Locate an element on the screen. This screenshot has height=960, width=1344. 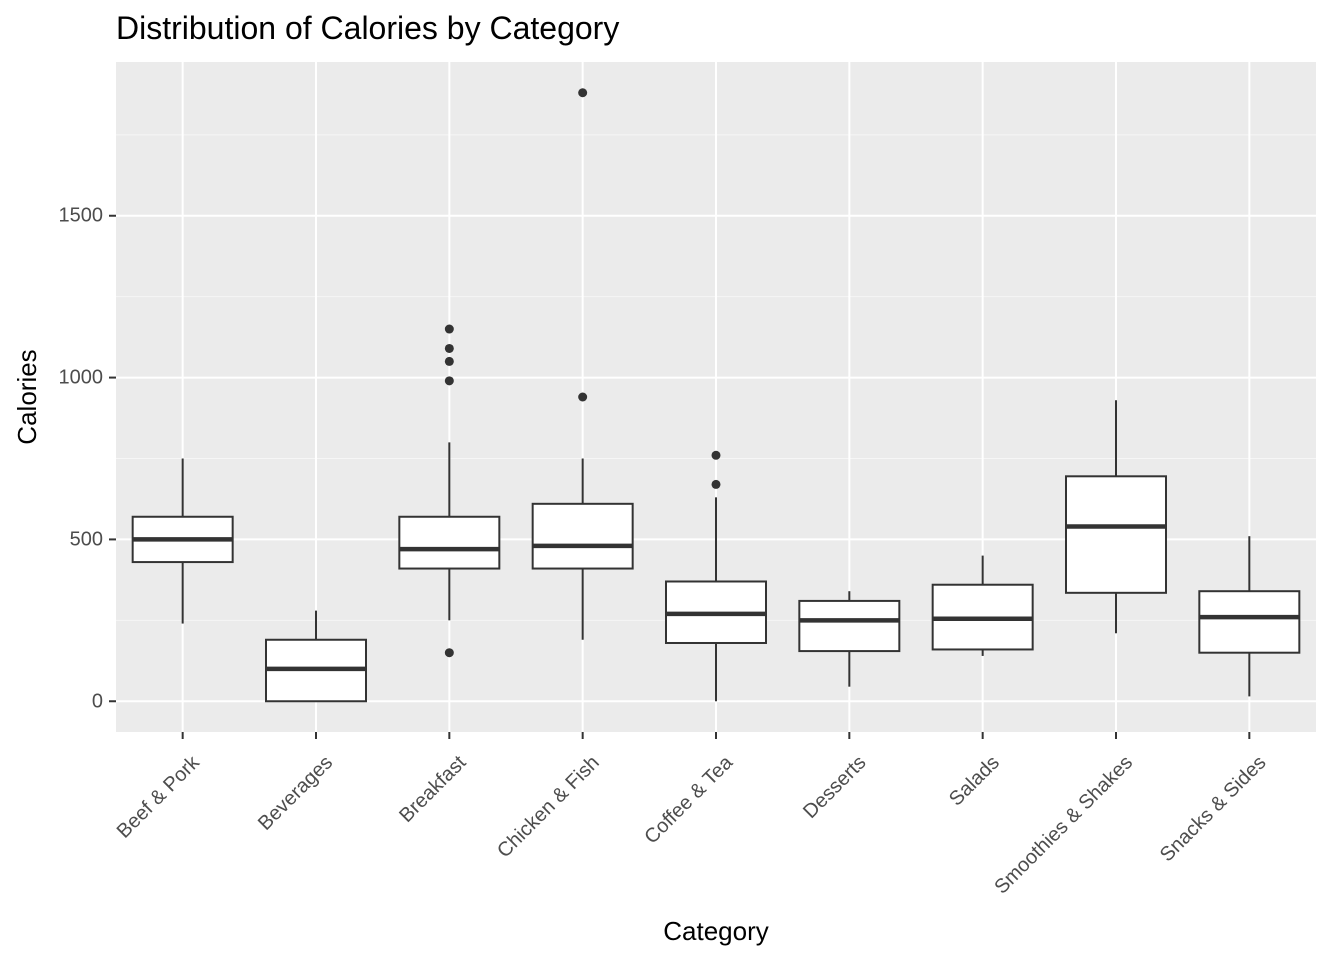
x-tick-label: Snacks & Sides is located at coordinates (1213, 809).